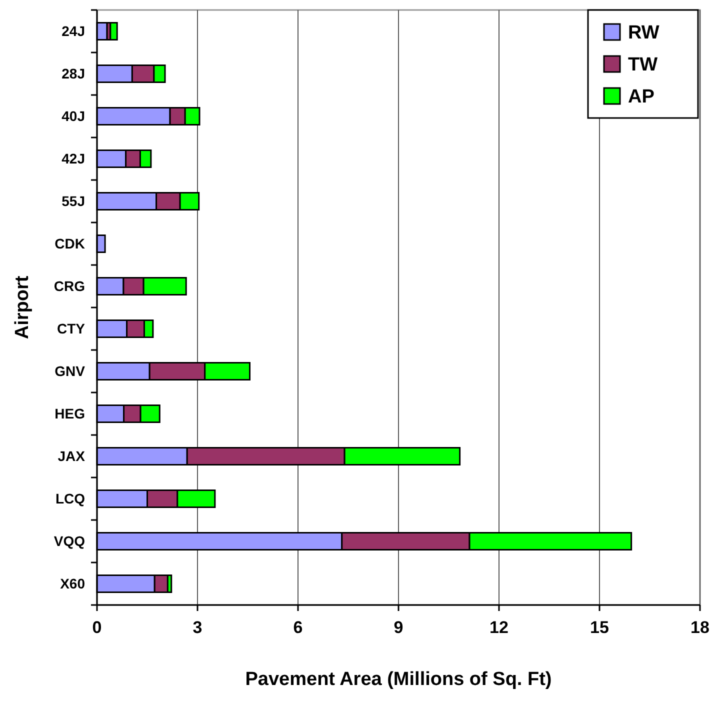  I want to click on legend-label: AP, so click(641, 97).